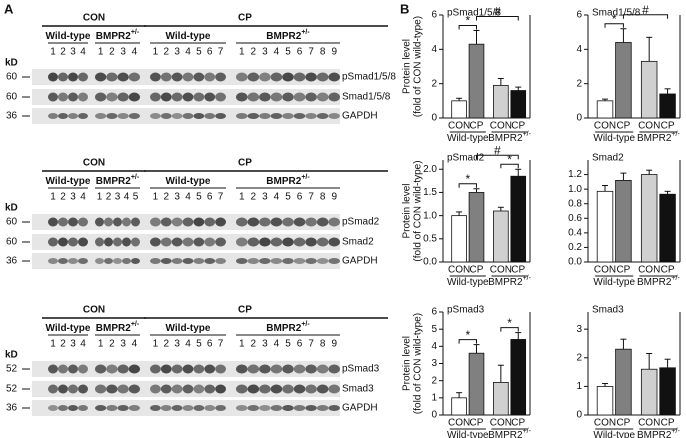  What do you see at coordinates (12, 408) in the screenshot?
I see `kd-marker: 36` at bounding box center [12, 408].